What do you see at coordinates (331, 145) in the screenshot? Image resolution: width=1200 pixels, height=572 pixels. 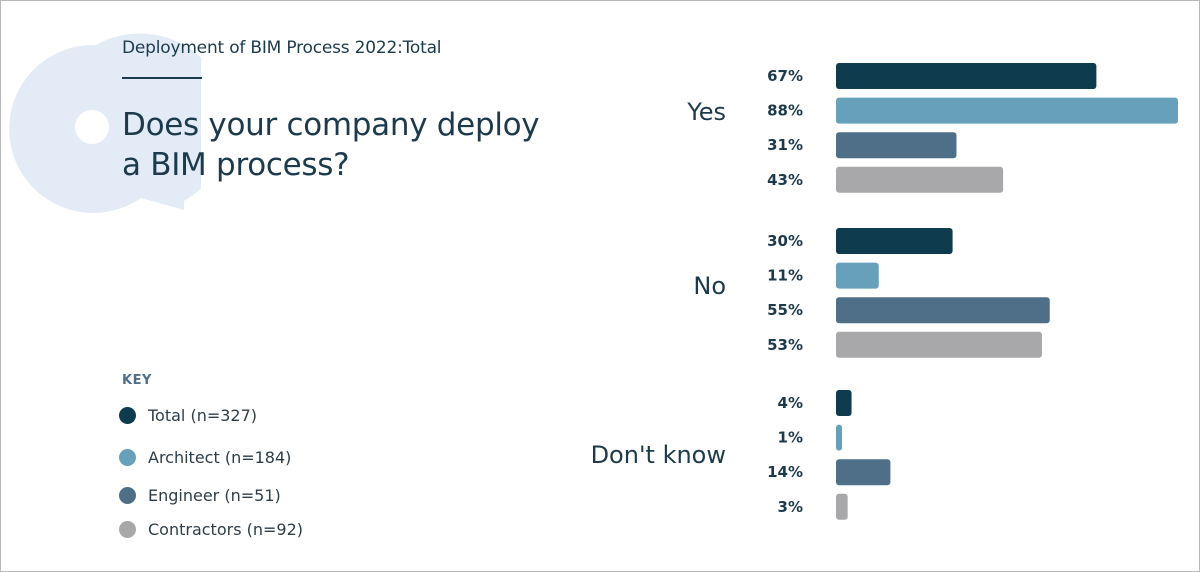 I see `question-title: Does your company deploy a BIM process?` at bounding box center [331, 145].